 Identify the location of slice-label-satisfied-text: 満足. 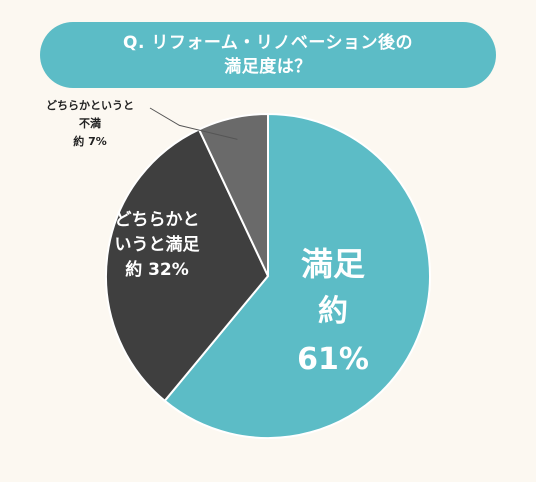
(332, 264).